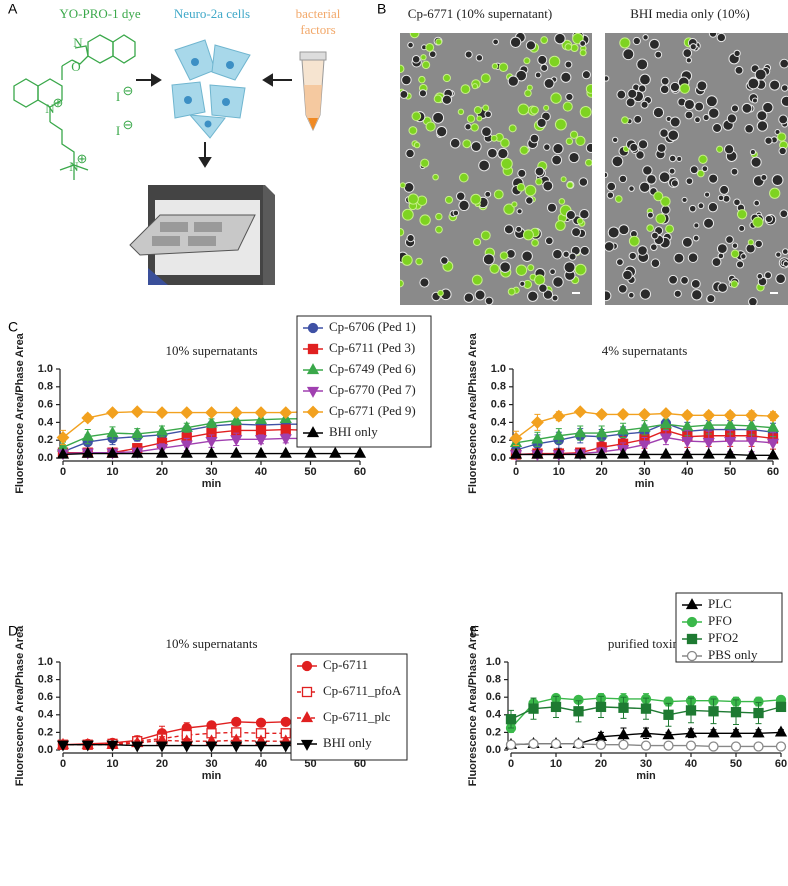  I want to click on chem-label: N, so click(74, 166).